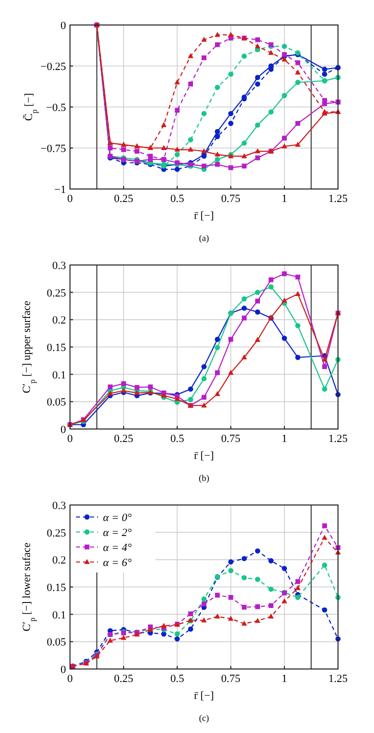  I want to click on y-tick-label: −0.25, so click(53, 67).